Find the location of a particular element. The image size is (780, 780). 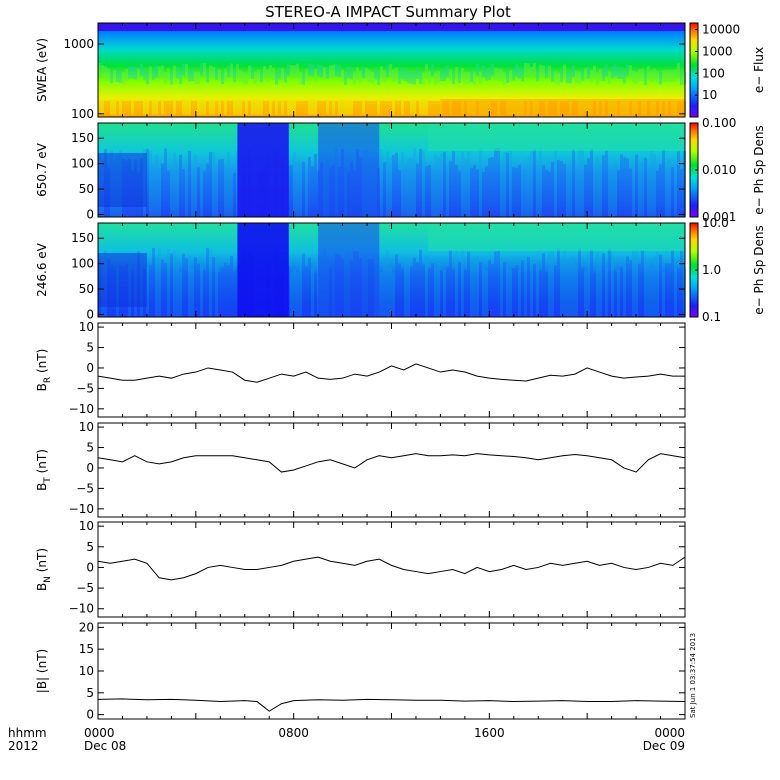

panel-br: −10 −5 0 5 10 BR (nT) is located at coordinates (360, 369).